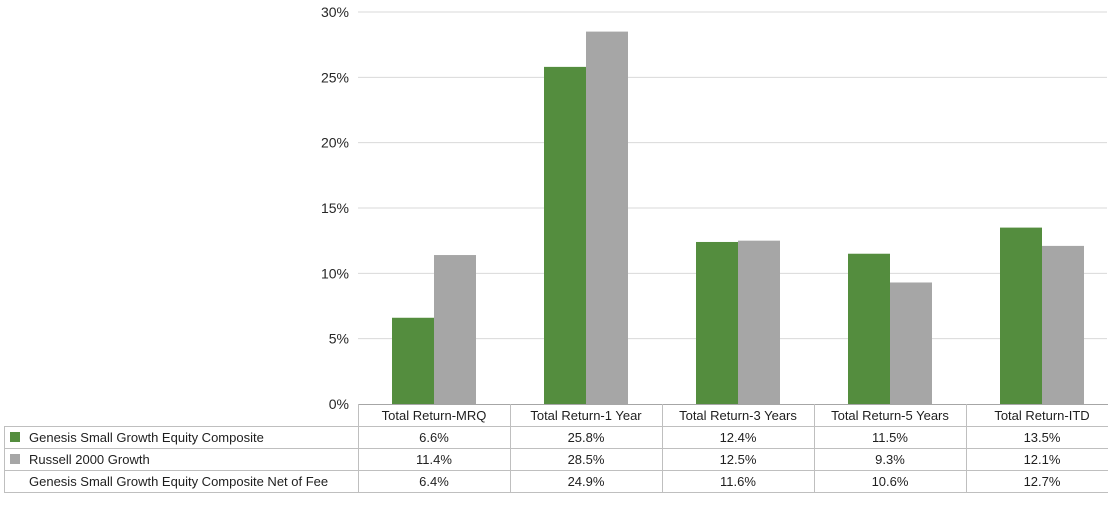  Describe the element at coordinates (335, 77) in the screenshot. I see `y-tick-label: 25%` at that location.